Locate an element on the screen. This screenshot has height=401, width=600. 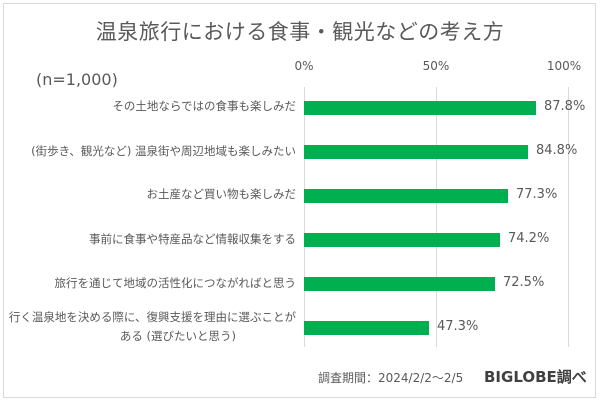
row-label-line1: 行く温泉地を決める際に、復興支援を理由に選ぶことが is located at coordinates (152, 317).